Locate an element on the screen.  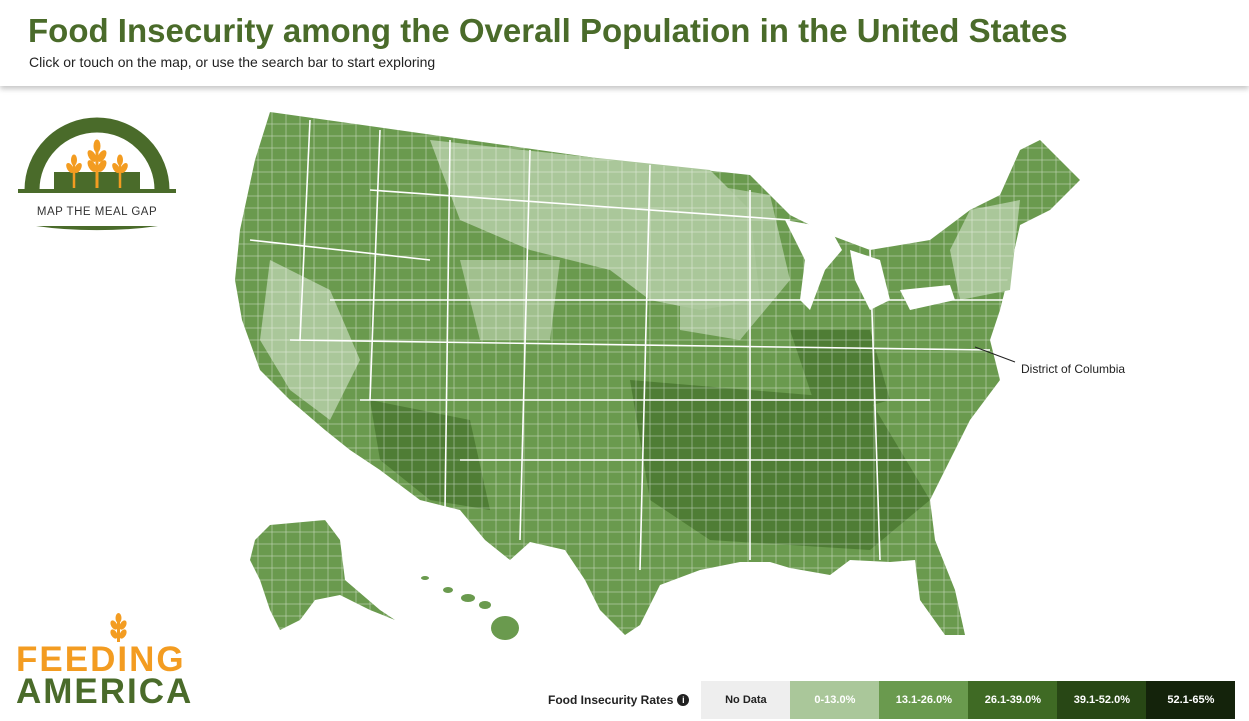
legend-title-text: Food Insecurity Rates is located at coordinates (611, 700).